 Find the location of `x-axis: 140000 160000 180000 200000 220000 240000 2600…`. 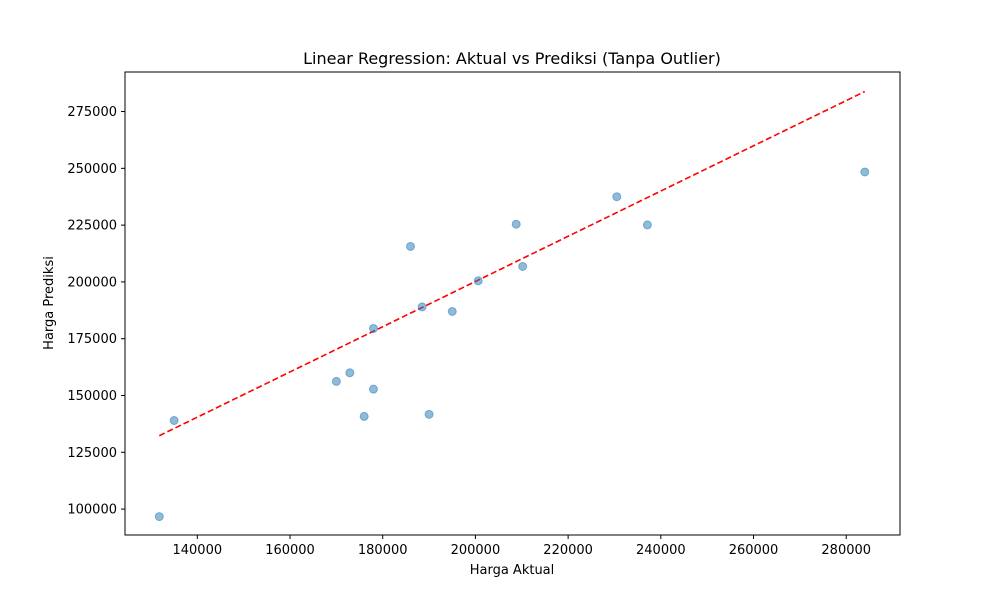

x-axis: 140000 160000 180000 200000 220000 240000 2600… is located at coordinates (521, 546).